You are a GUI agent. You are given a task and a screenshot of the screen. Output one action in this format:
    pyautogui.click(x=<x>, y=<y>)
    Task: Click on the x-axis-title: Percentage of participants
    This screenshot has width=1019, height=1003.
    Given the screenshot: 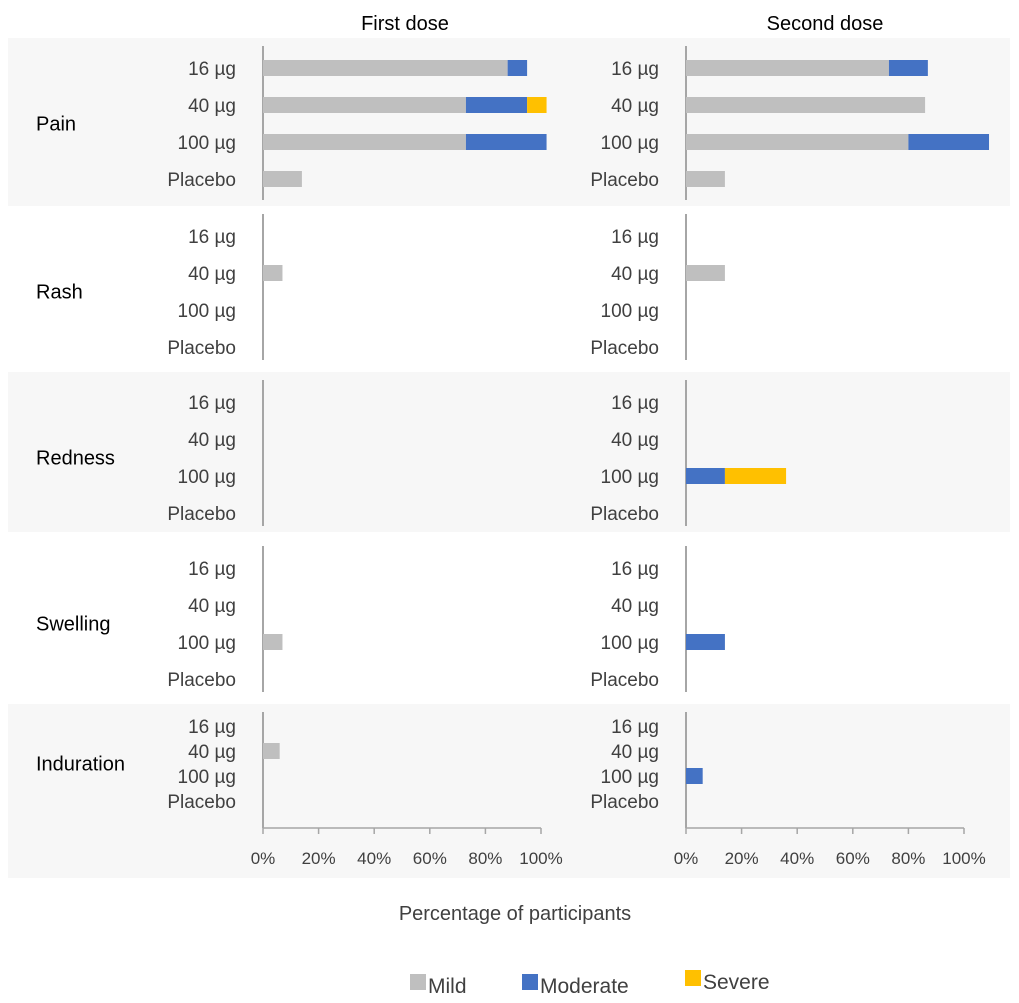 What is the action you would take?
    pyautogui.click(x=515, y=914)
    